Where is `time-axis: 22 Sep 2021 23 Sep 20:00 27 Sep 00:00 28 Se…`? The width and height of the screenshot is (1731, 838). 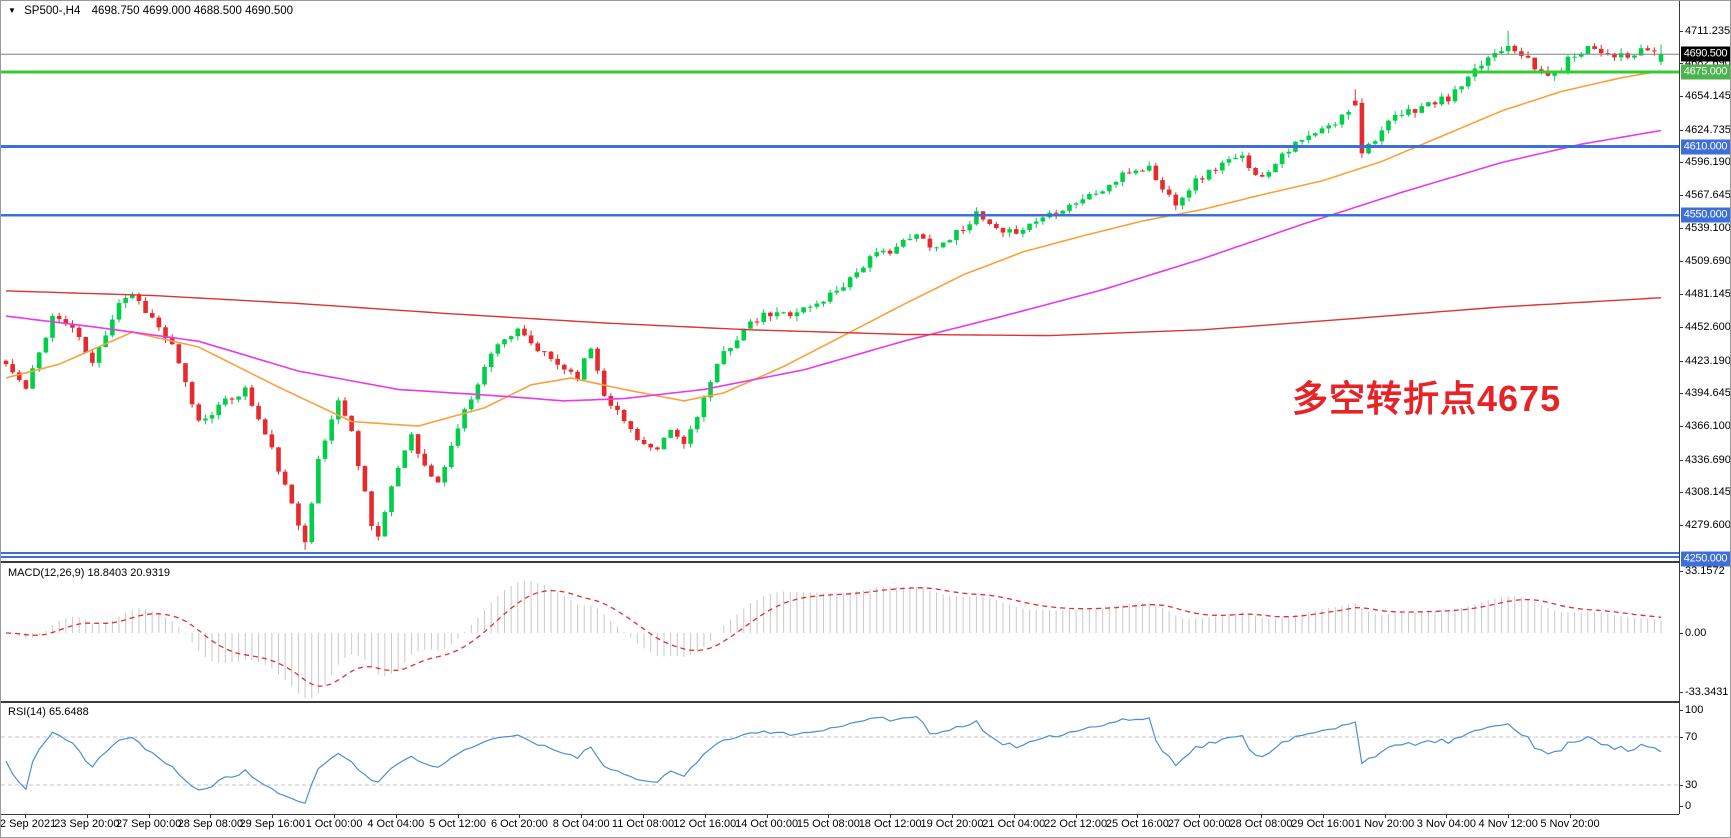
time-axis: 22 Sep 2021 23 Sep 20:00 27 Sep 00:00 28 Se… is located at coordinates (865, 825).